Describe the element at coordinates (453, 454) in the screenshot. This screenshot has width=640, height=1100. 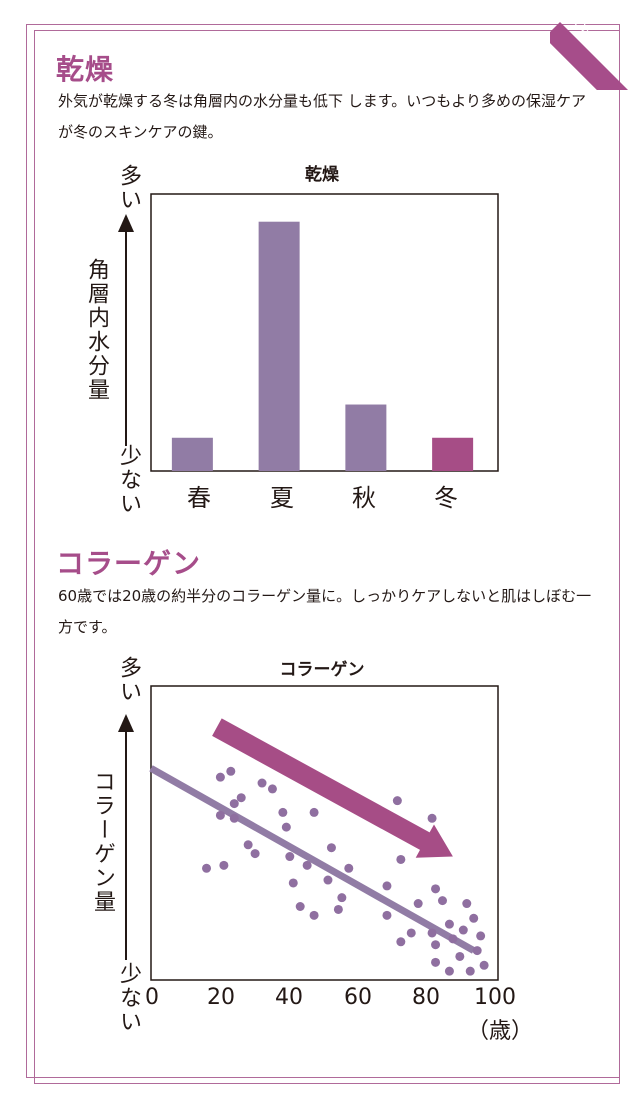
I see `bar-冬` at that location.